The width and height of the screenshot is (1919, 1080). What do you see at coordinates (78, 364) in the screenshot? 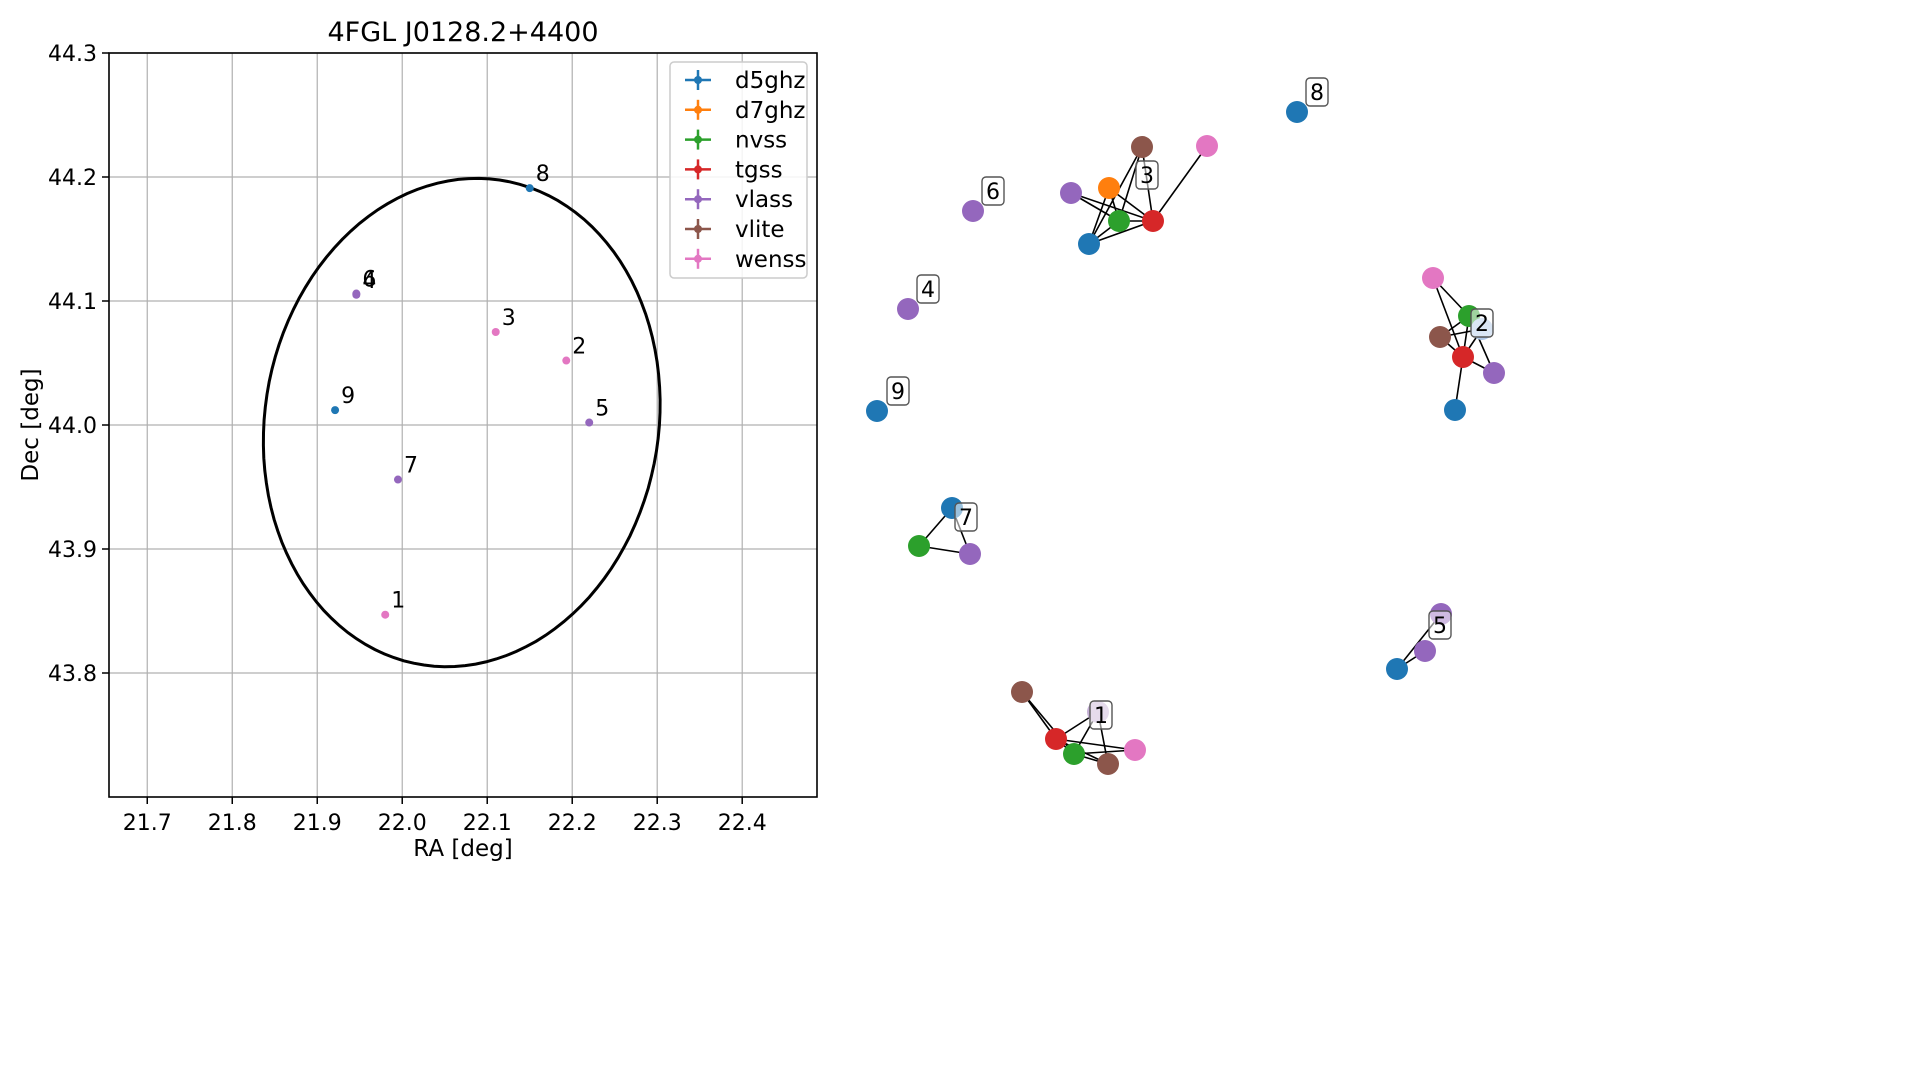
I see `y-ticks: 43.8 43.9 44.0 44.1 44.2 44.3` at bounding box center [78, 364].